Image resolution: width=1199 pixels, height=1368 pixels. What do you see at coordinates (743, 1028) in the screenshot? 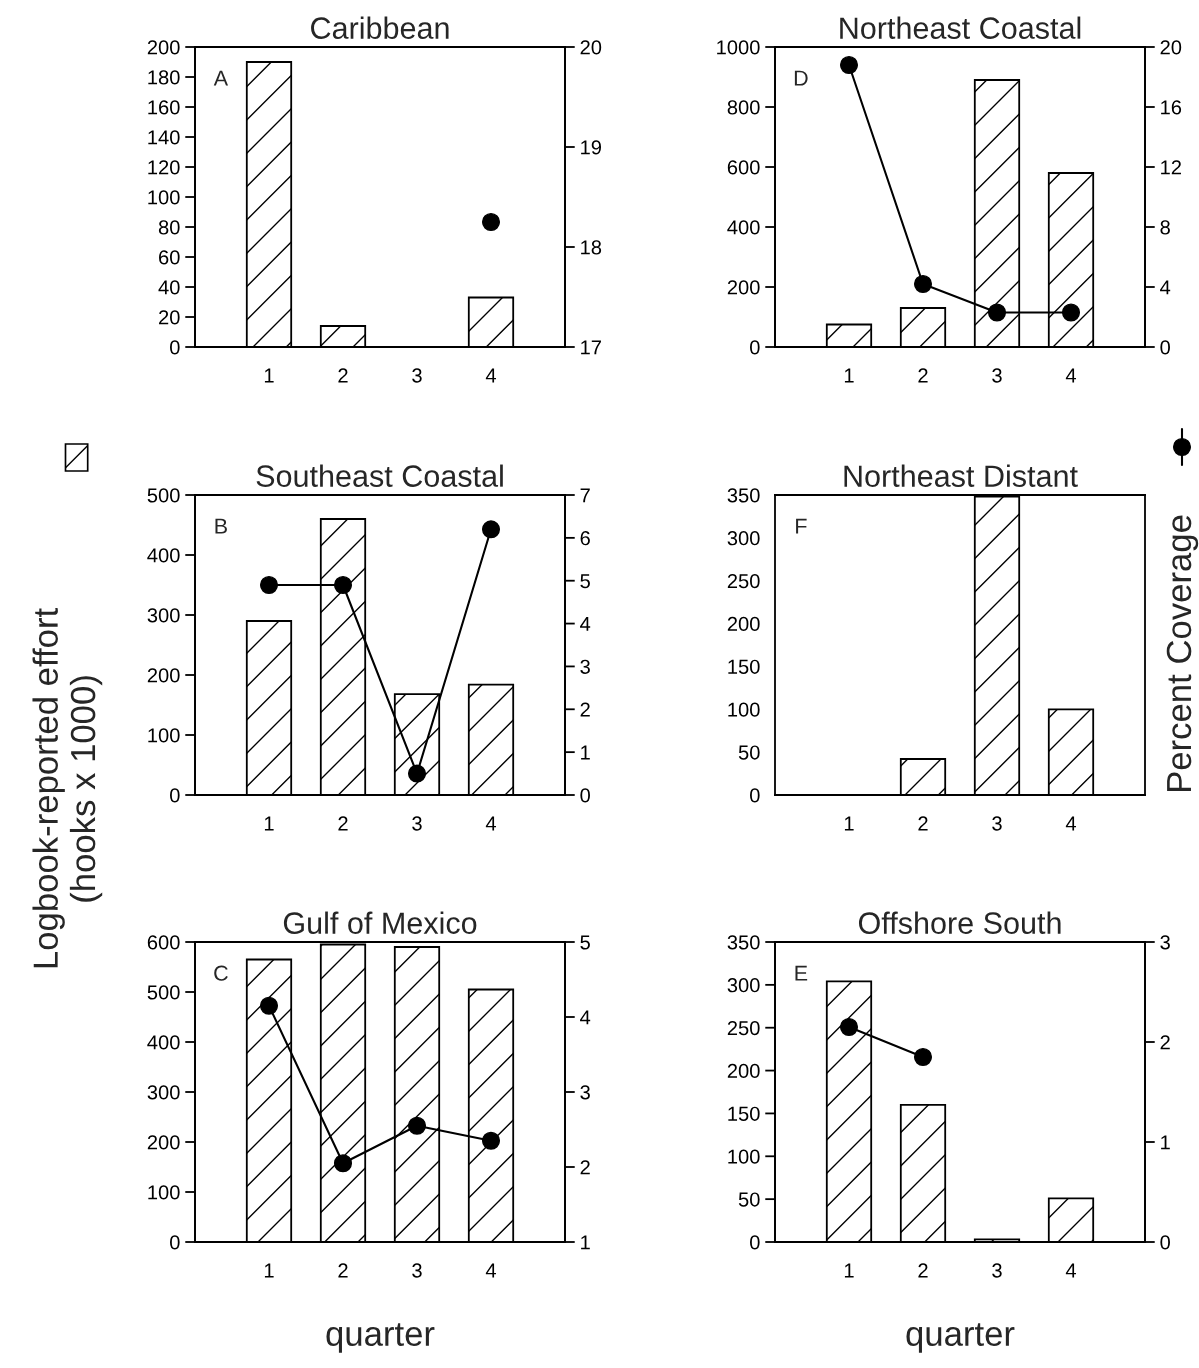
I see `y-tick-label: 250` at bounding box center [743, 1028].